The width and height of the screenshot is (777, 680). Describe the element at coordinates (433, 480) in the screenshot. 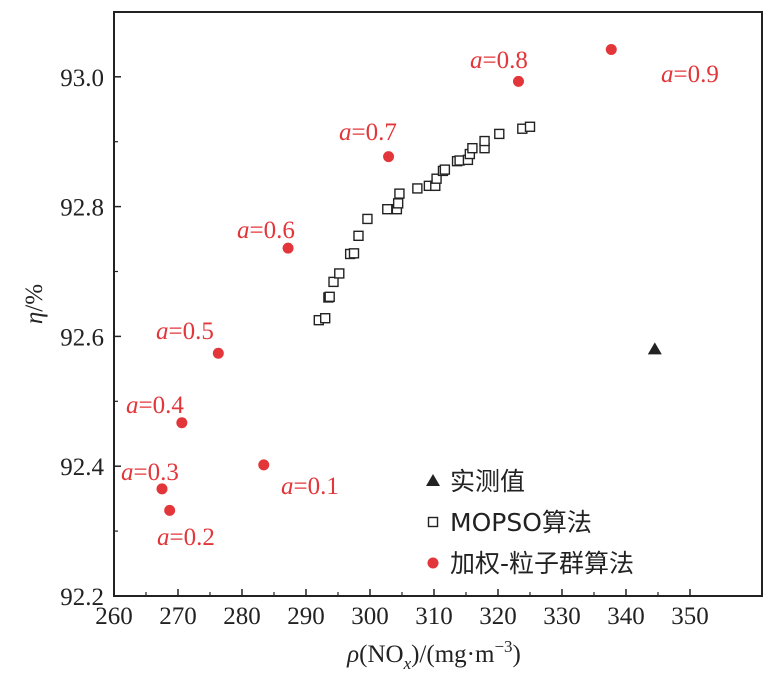

I see `legend-marker-triangle` at that location.